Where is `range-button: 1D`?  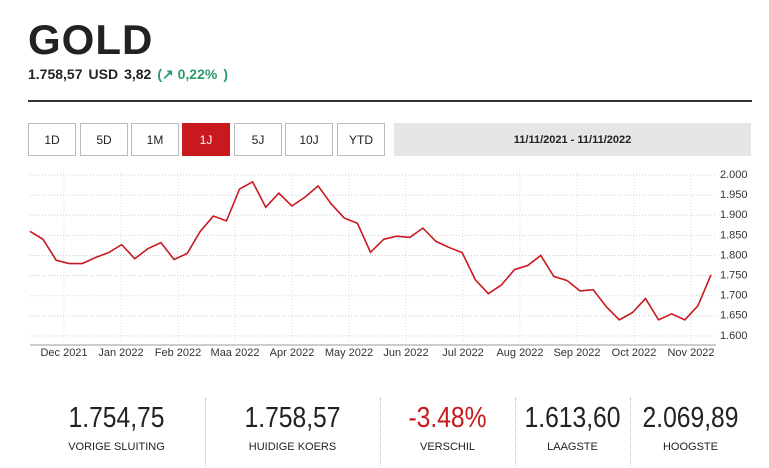
range-button: 1D is located at coordinates (52, 139).